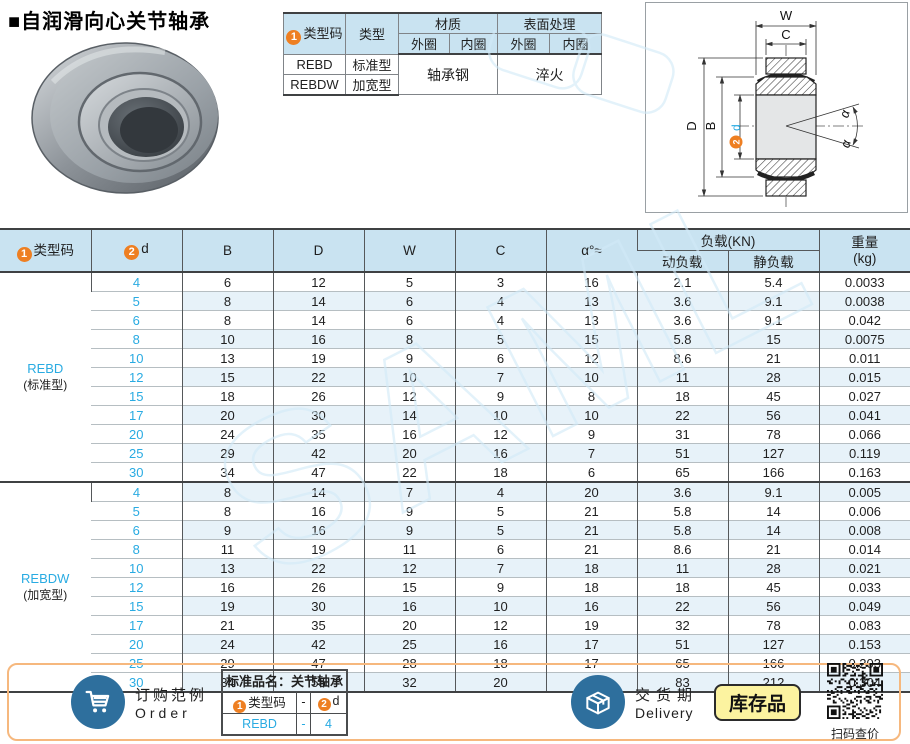 The height and width of the screenshot is (744, 910). What do you see at coordinates (773, 587) in the screenshot?
I see `table-cell: 45` at bounding box center [773, 587].